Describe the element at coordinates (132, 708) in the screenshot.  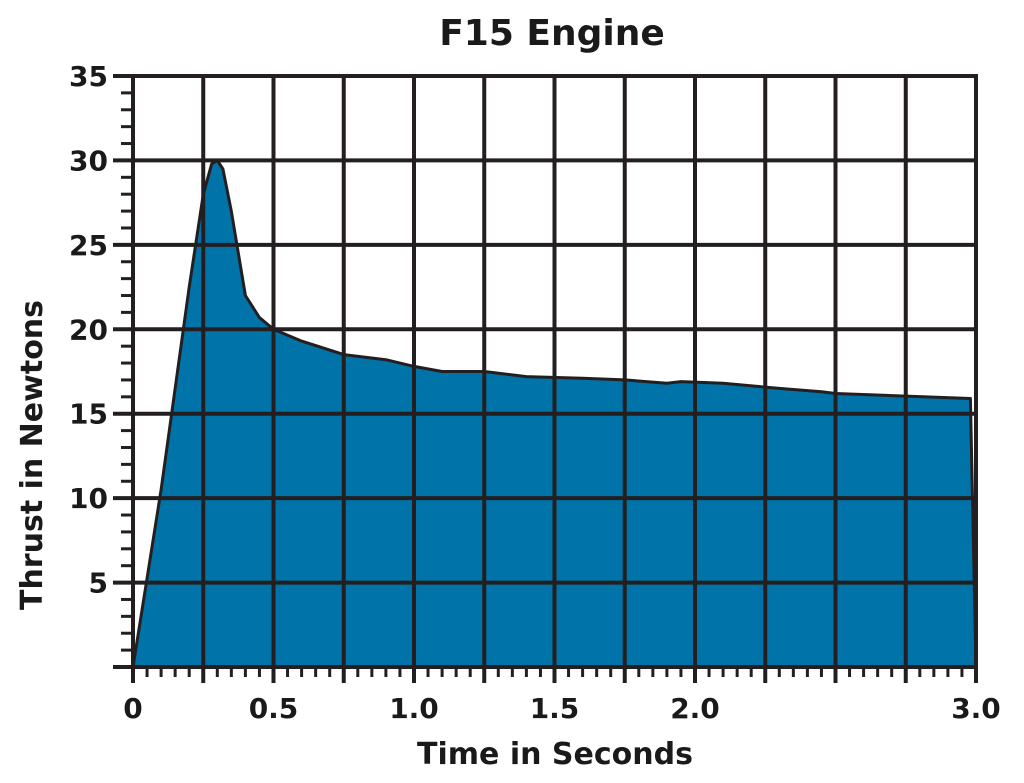
I see `x-tick-label: 0` at that location.